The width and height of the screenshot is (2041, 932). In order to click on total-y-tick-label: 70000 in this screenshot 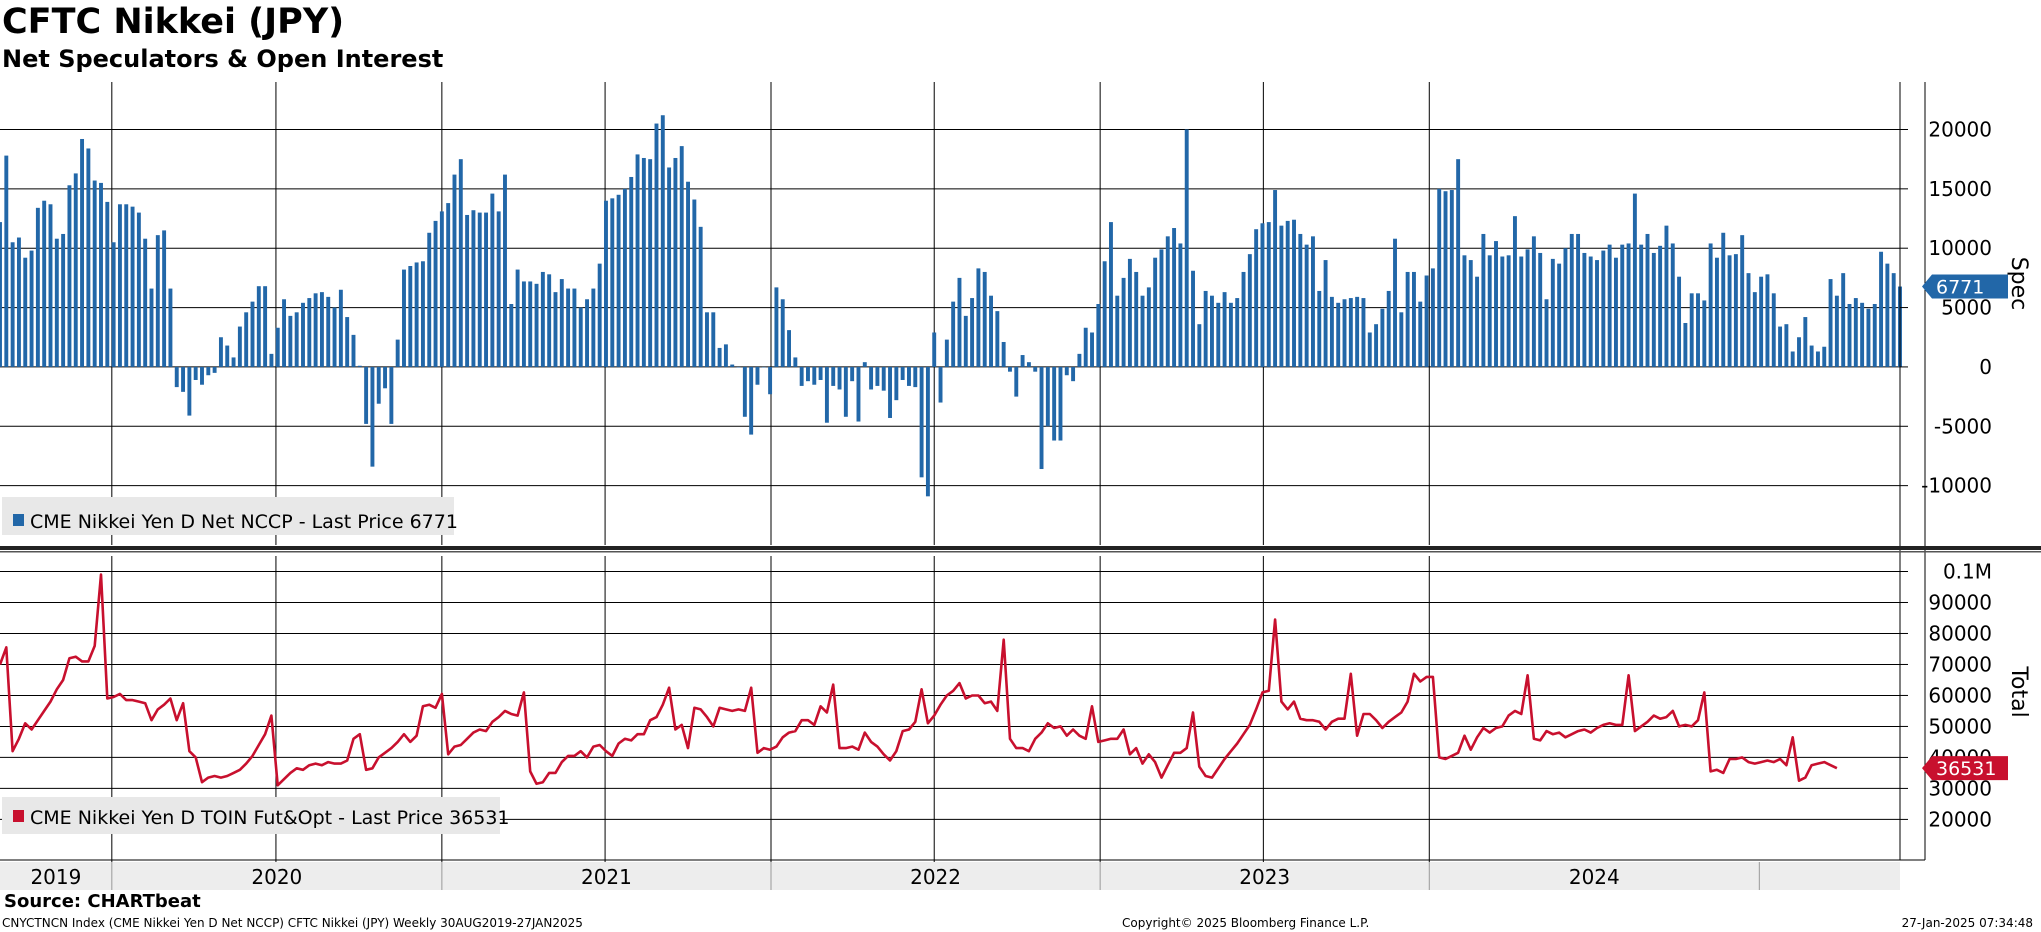, I will do `click(1960, 664)`.